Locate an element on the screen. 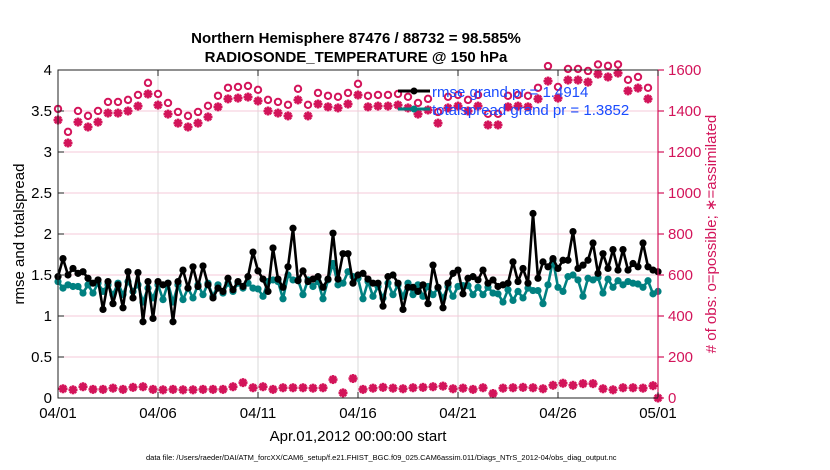  y2-tick-label: 600 is located at coordinates (680, 275).